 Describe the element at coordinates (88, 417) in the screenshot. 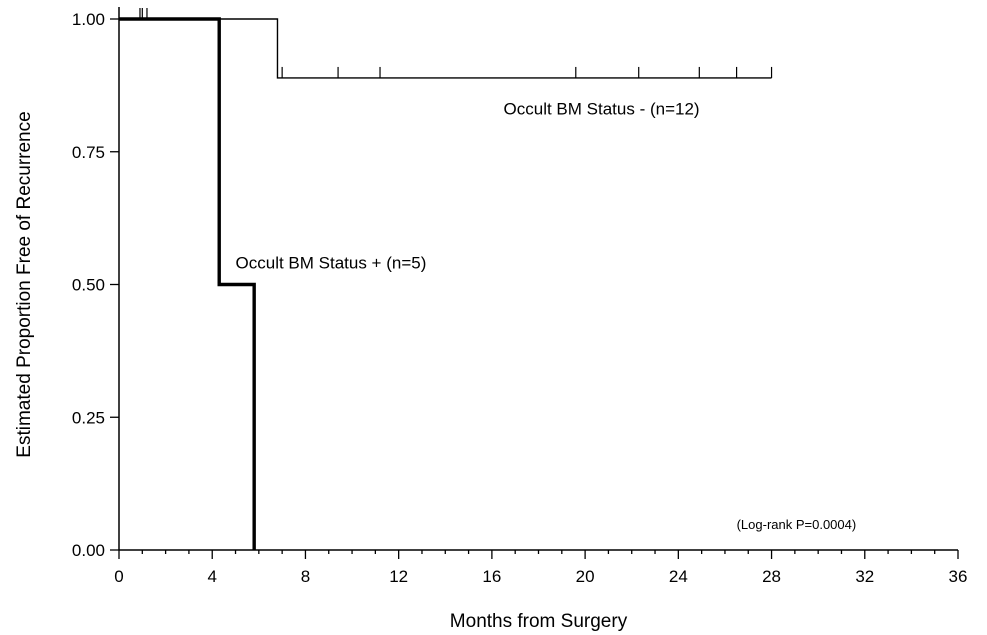

I see `y-tick-label: 0.25` at that location.